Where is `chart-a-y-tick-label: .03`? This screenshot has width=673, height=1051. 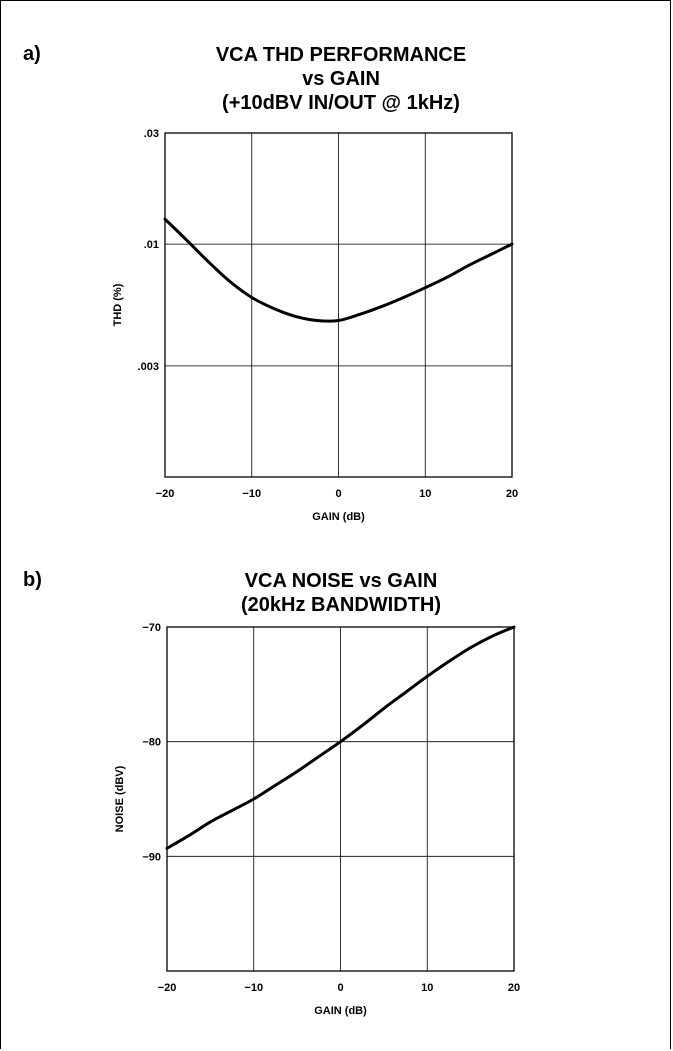 chart-a-y-tick-label: .03 is located at coordinates (151, 134).